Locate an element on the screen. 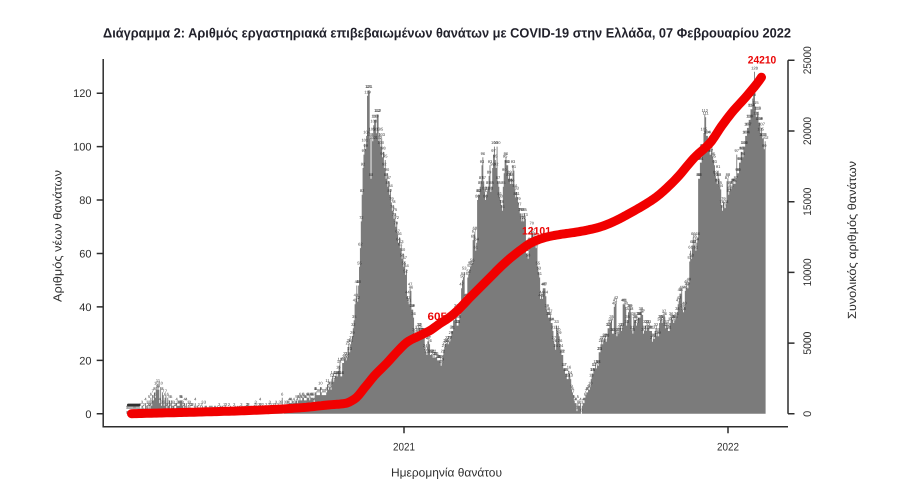 The image size is (900, 496). svg-text: 66 is located at coordinates (533, 233).